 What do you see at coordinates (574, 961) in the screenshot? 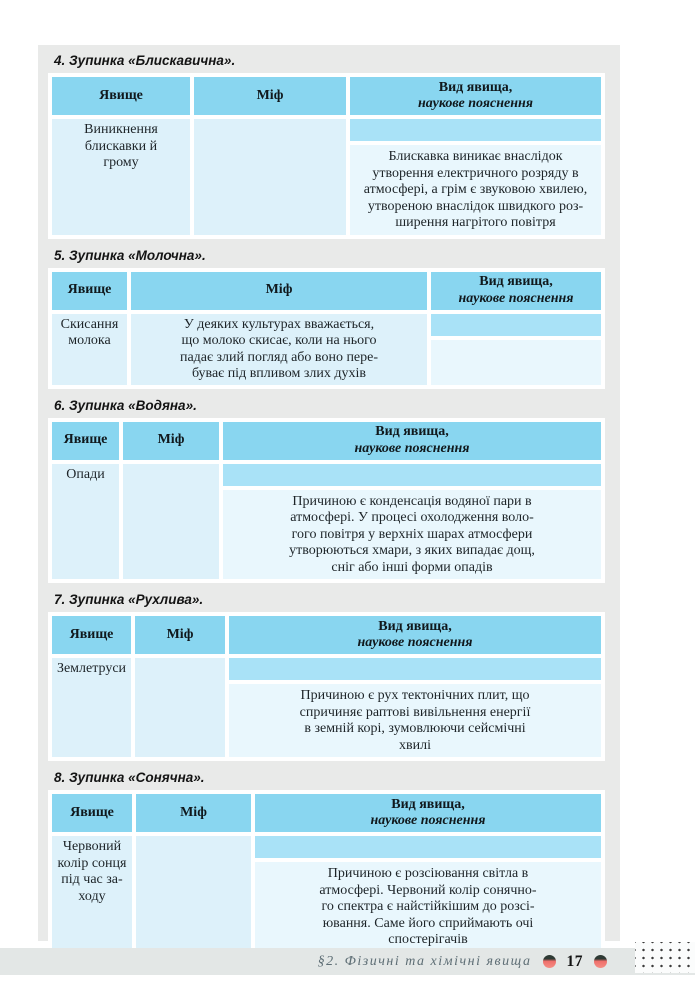
I see `page-number: 17` at bounding box center [574, 961].